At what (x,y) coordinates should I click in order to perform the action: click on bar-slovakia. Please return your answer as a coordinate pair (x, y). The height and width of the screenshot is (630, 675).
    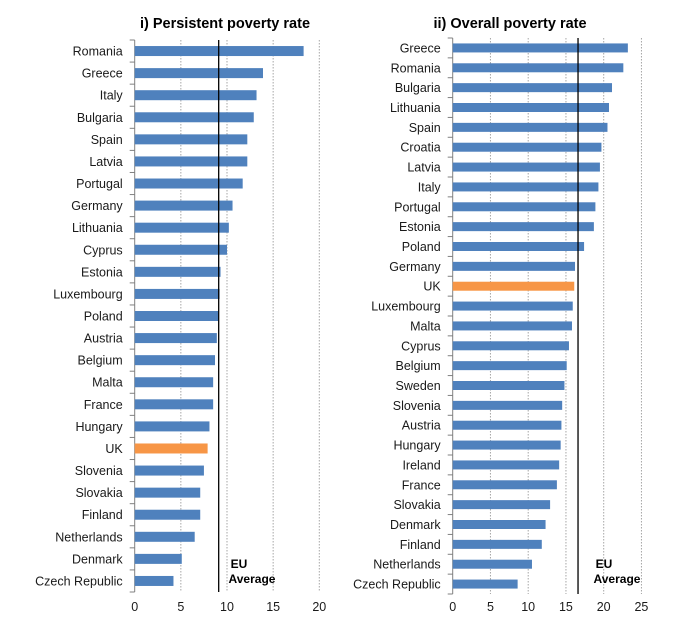
    Looking at the image, I should click on (501, 505).